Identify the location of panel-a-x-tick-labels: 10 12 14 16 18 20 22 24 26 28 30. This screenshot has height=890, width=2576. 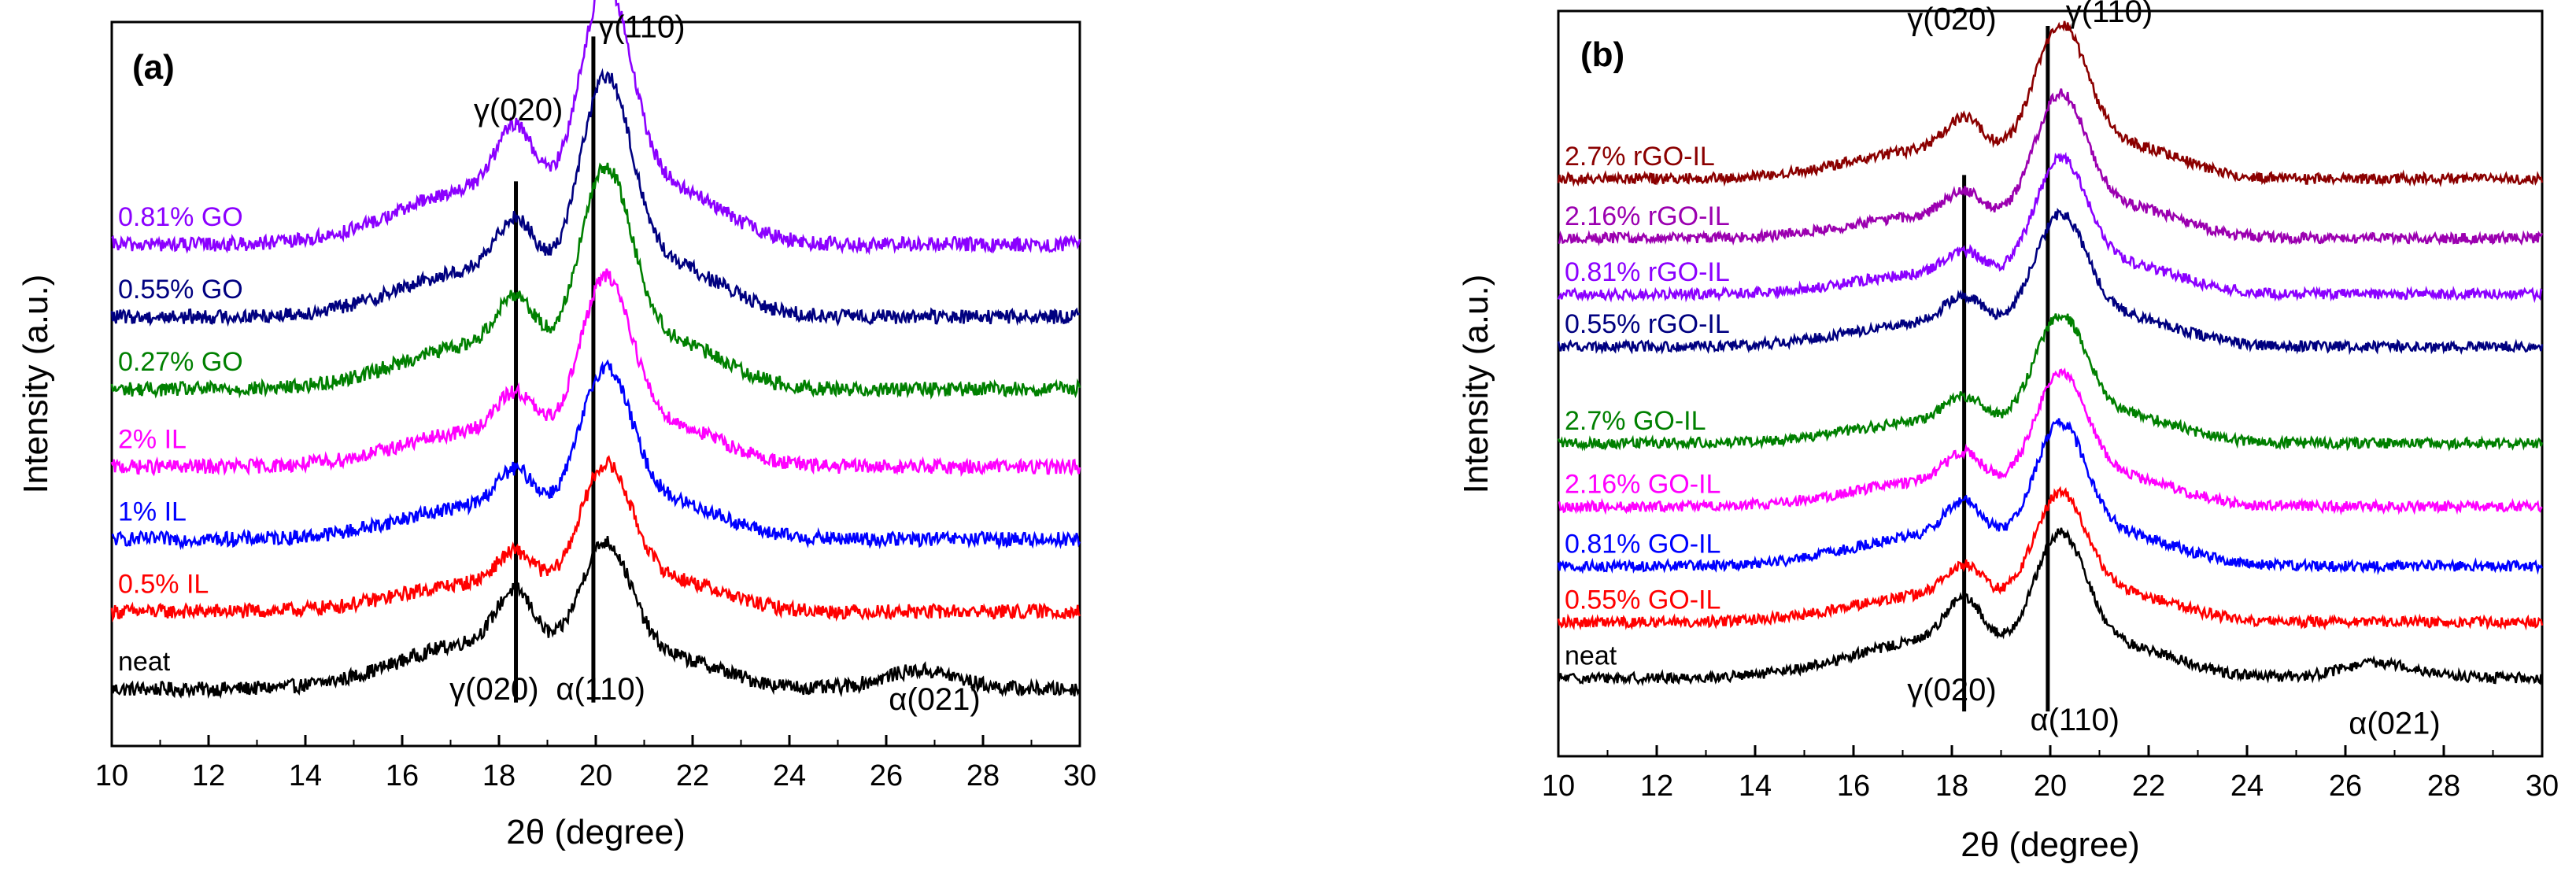
(595, 775).